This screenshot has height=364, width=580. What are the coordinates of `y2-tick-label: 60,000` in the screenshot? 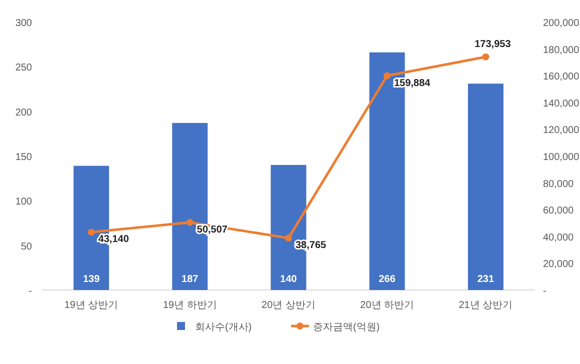 It's located at (558, 211).